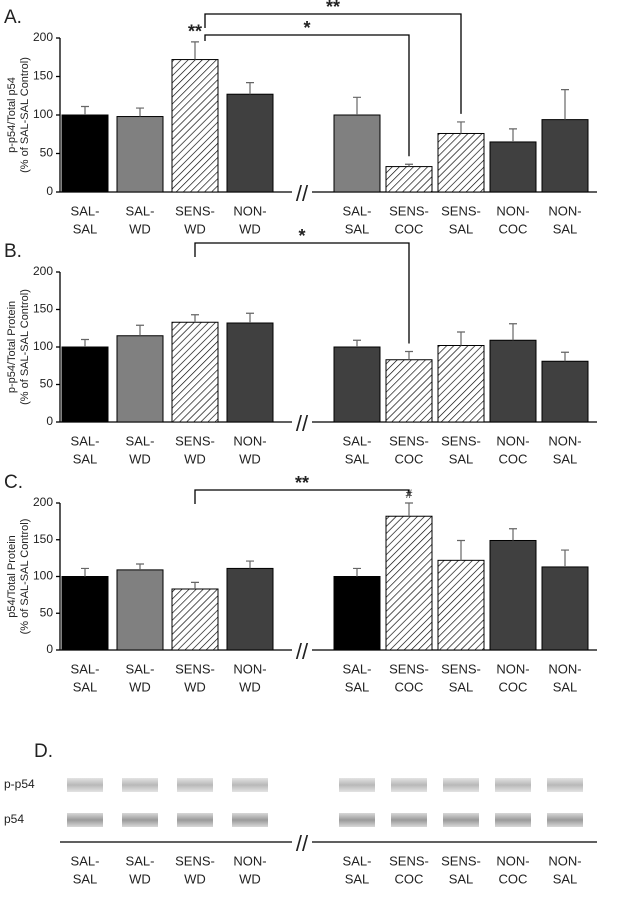 Image resolution: width=621 pixels, height=899 pixels. Describe the element at coordinates (195, 32) in the screenshot. I see `significance-mark: **` at that location.